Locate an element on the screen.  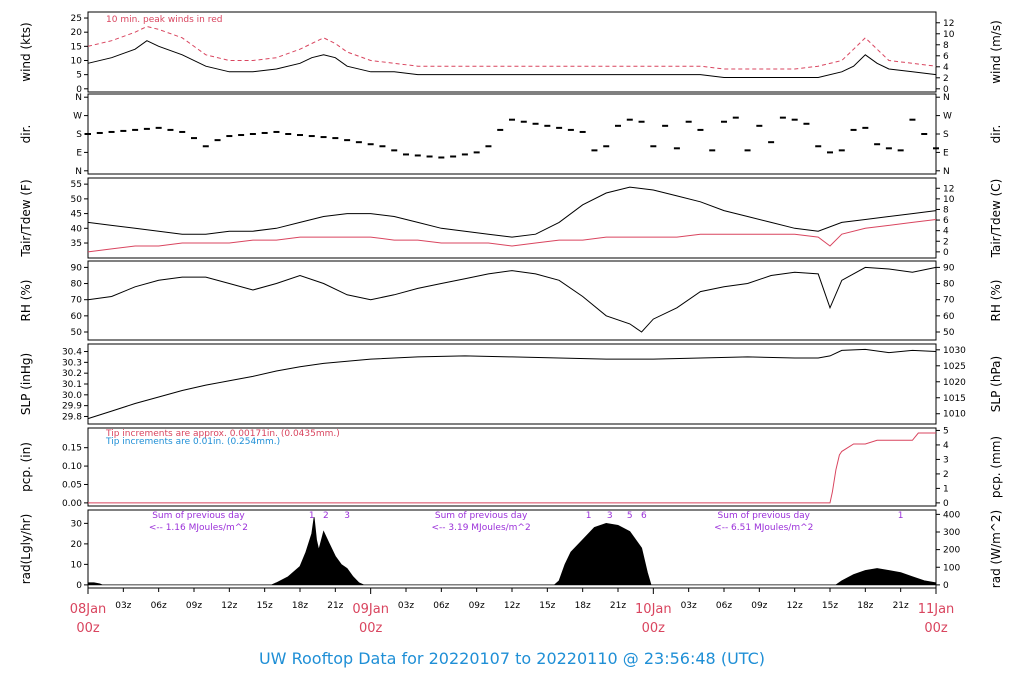
y-axis-label-right: SLP (hPa) is located at coordinates (996, 384).